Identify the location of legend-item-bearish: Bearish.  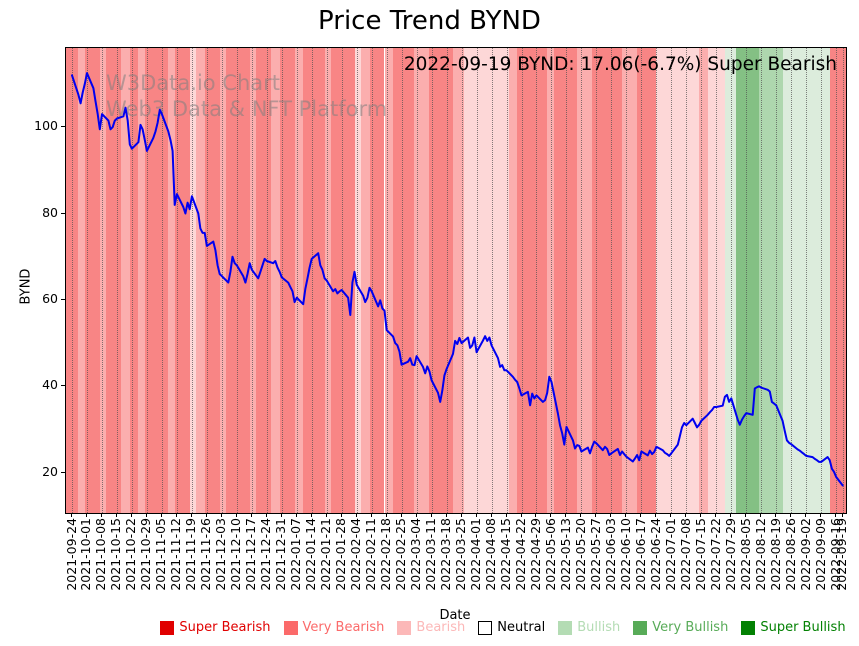
(431, 628).